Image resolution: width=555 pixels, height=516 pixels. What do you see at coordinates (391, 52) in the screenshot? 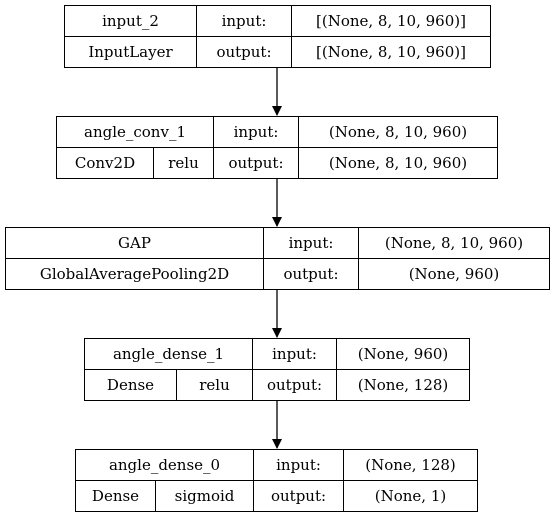
I see `output-shape: [(None, 8, 10, 960)]` at bounding box center [391, 52].